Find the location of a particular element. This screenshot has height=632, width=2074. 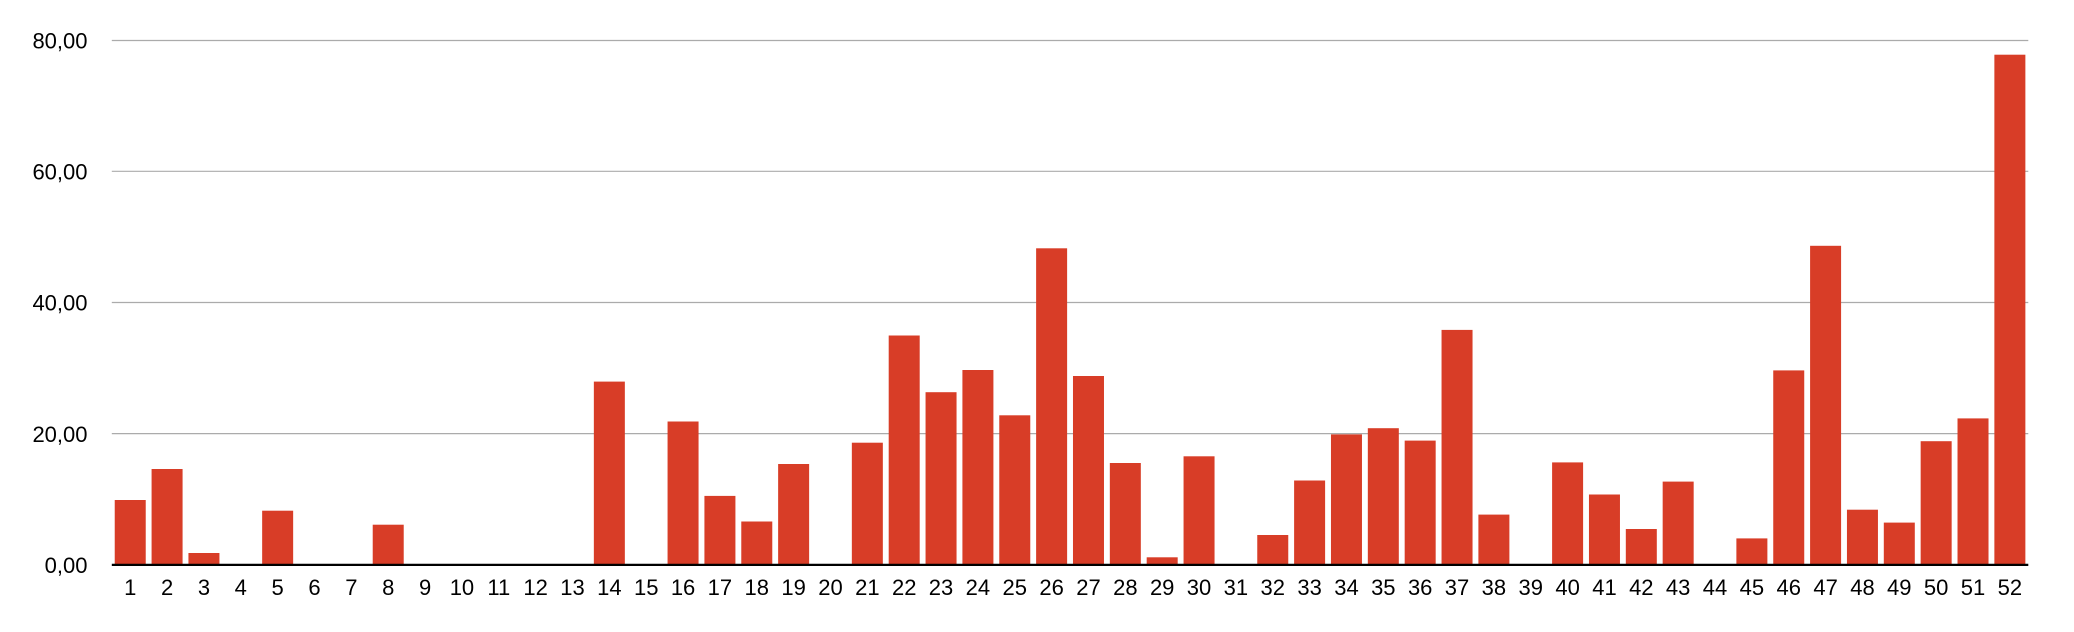

svg-text: 60,00 is located at coordinates (59, 172).